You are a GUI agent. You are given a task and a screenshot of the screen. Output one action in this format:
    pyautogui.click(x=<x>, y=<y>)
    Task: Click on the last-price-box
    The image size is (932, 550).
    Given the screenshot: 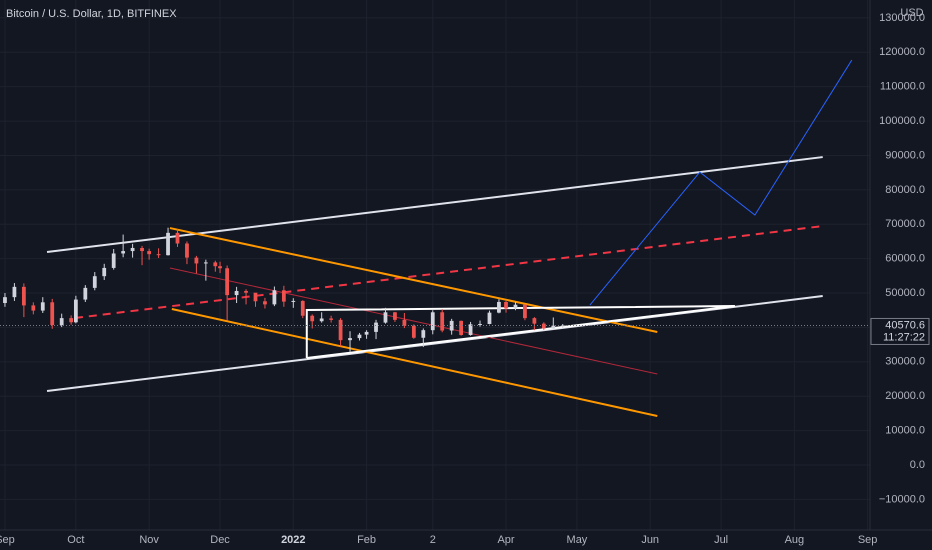 What is the action you would take?
    pyautogui.click(x=900, y=331)
    